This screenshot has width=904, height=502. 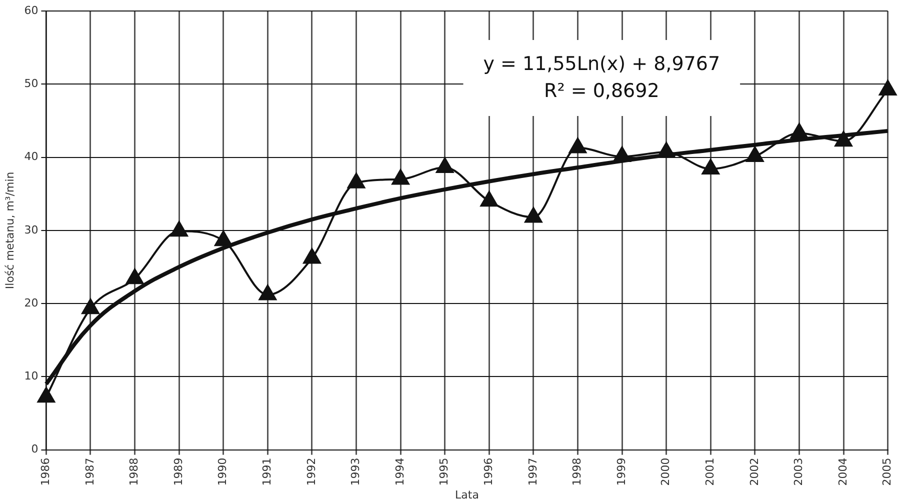 I want to click on x-tick-label: 1992, so click(x=311, y=472).